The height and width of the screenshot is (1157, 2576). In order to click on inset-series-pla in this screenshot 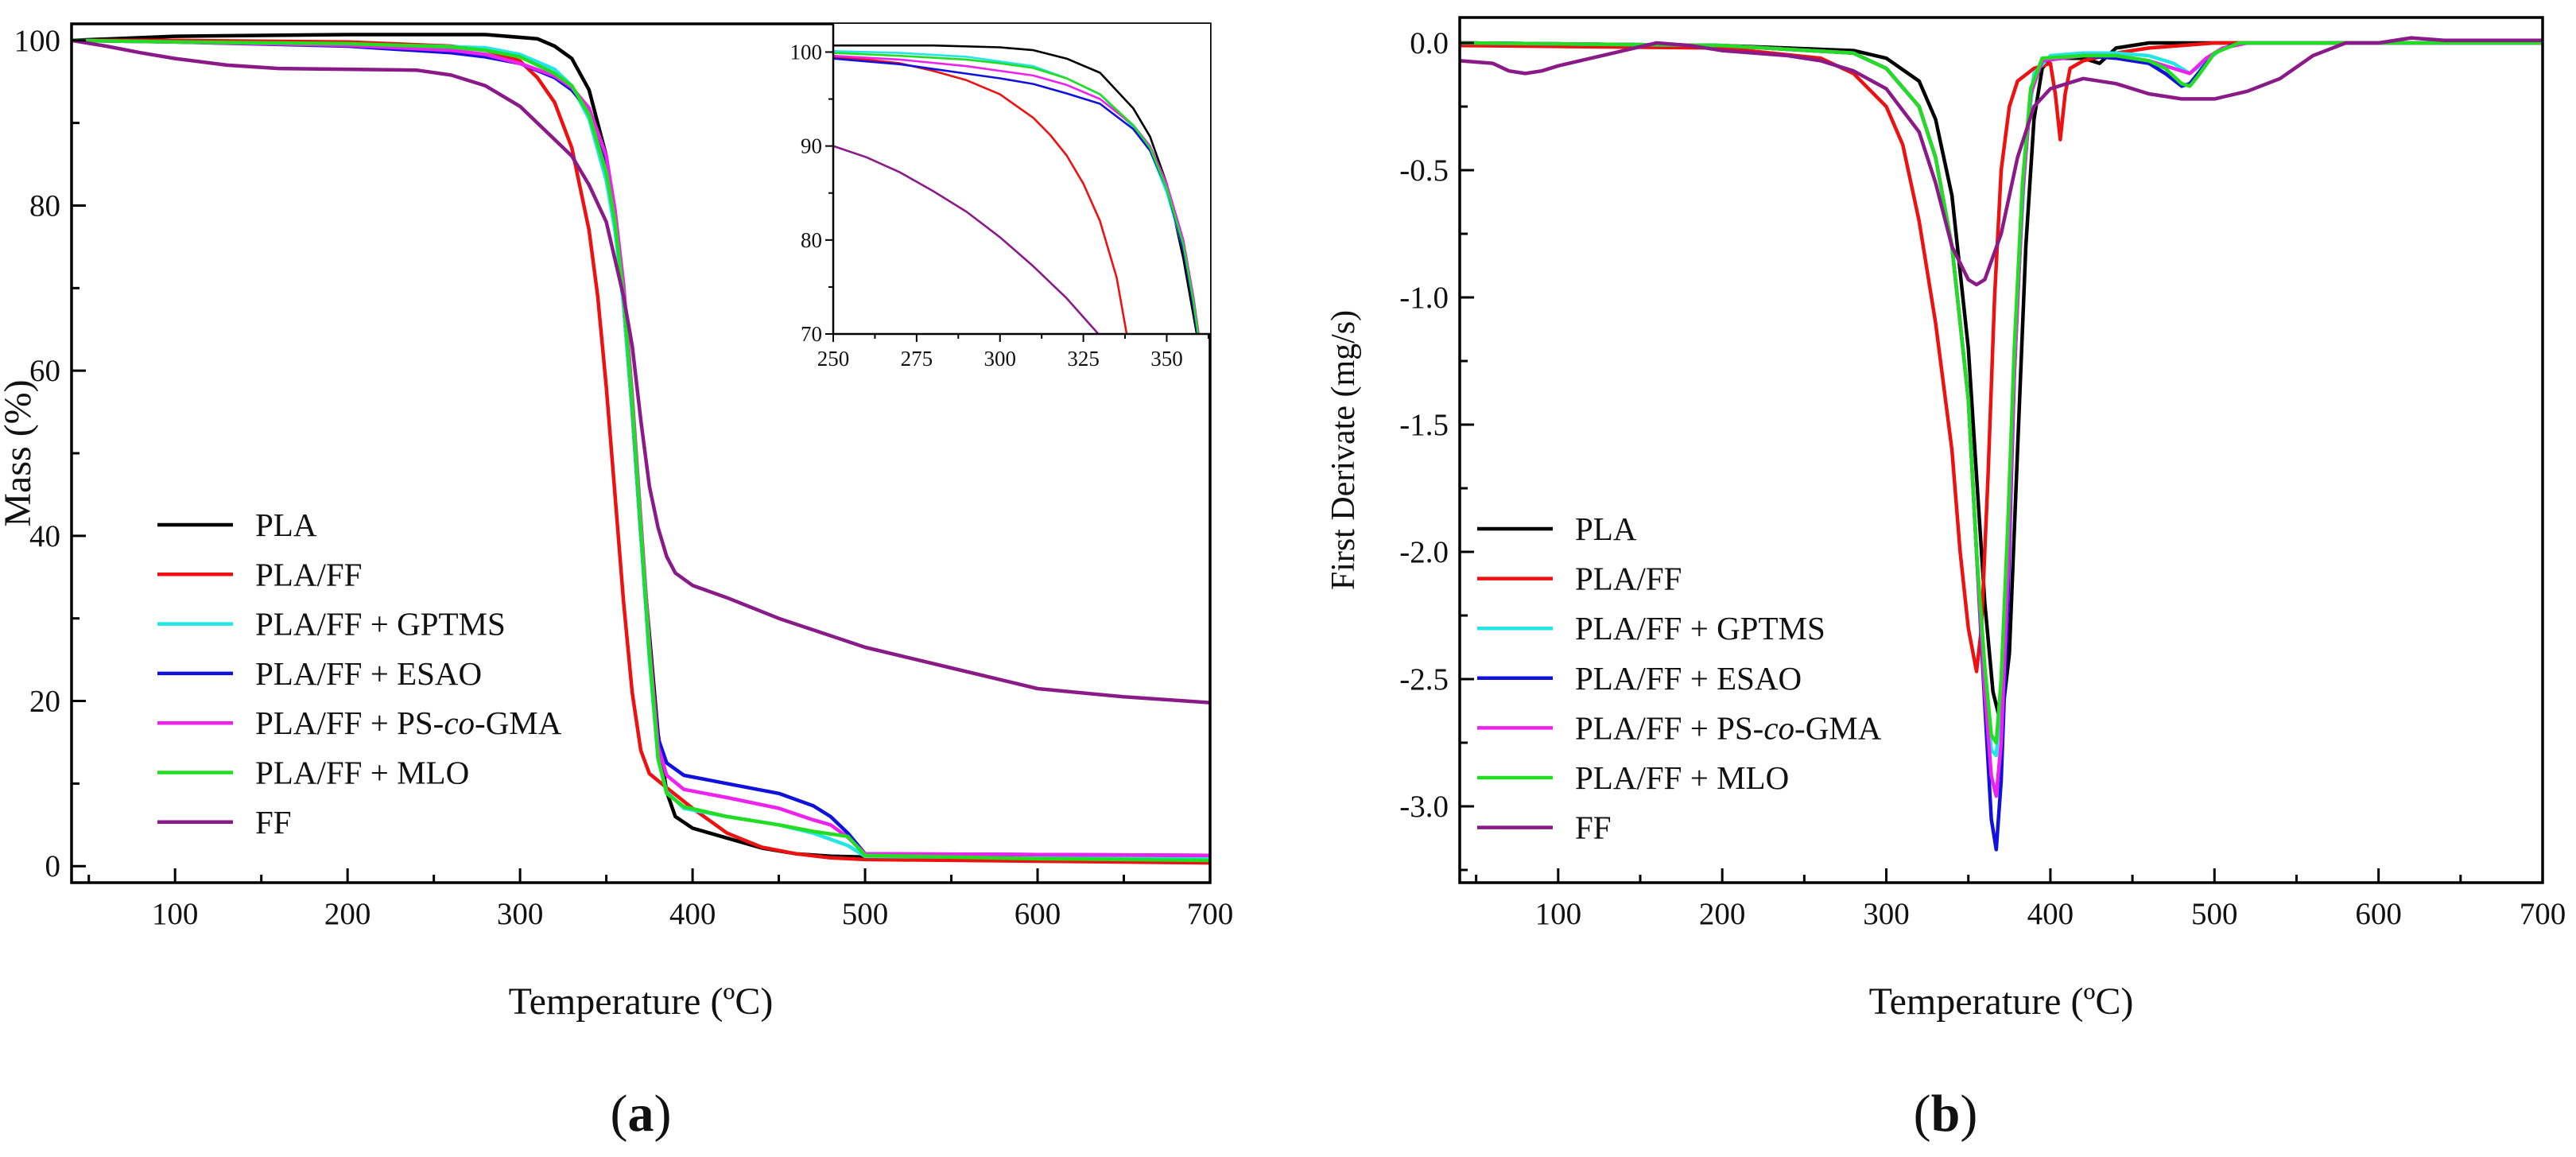, I will do `click(1015, 189)`.